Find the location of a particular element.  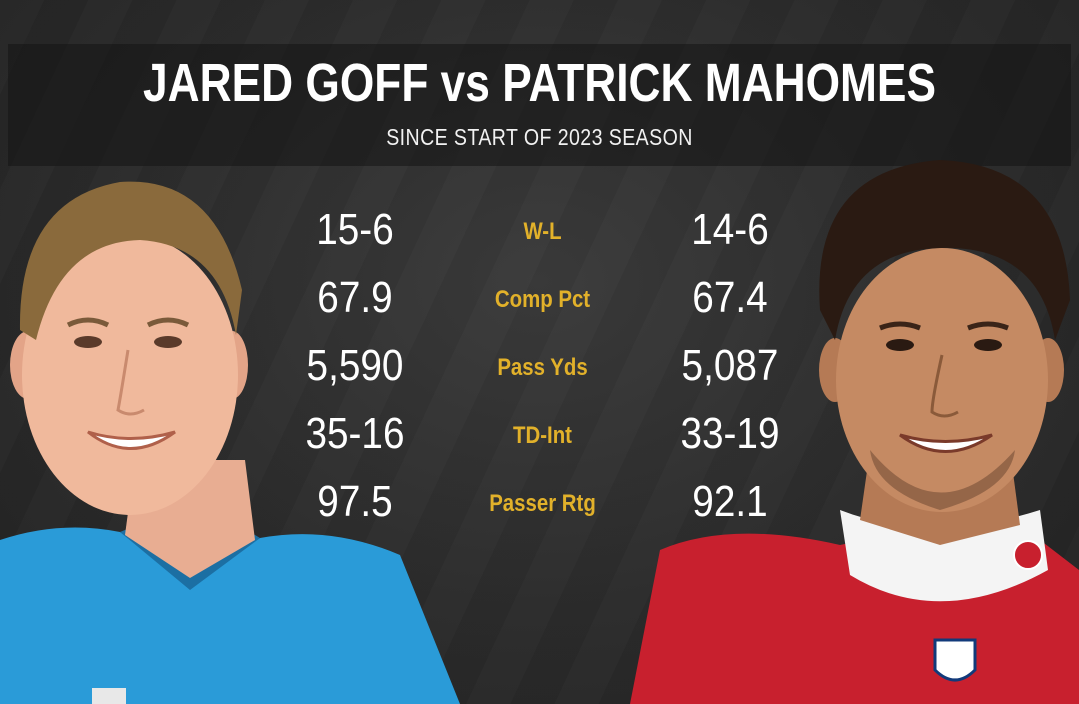

stat-row-passer-rtg: 97.5 Passer Rtg 92.1 is located at coordinates (550, 507).